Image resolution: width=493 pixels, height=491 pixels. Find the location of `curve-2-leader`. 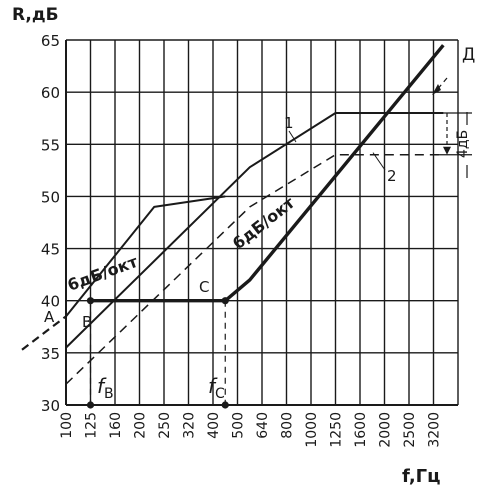

curve-2-leader is located at coordinates (379, 161).